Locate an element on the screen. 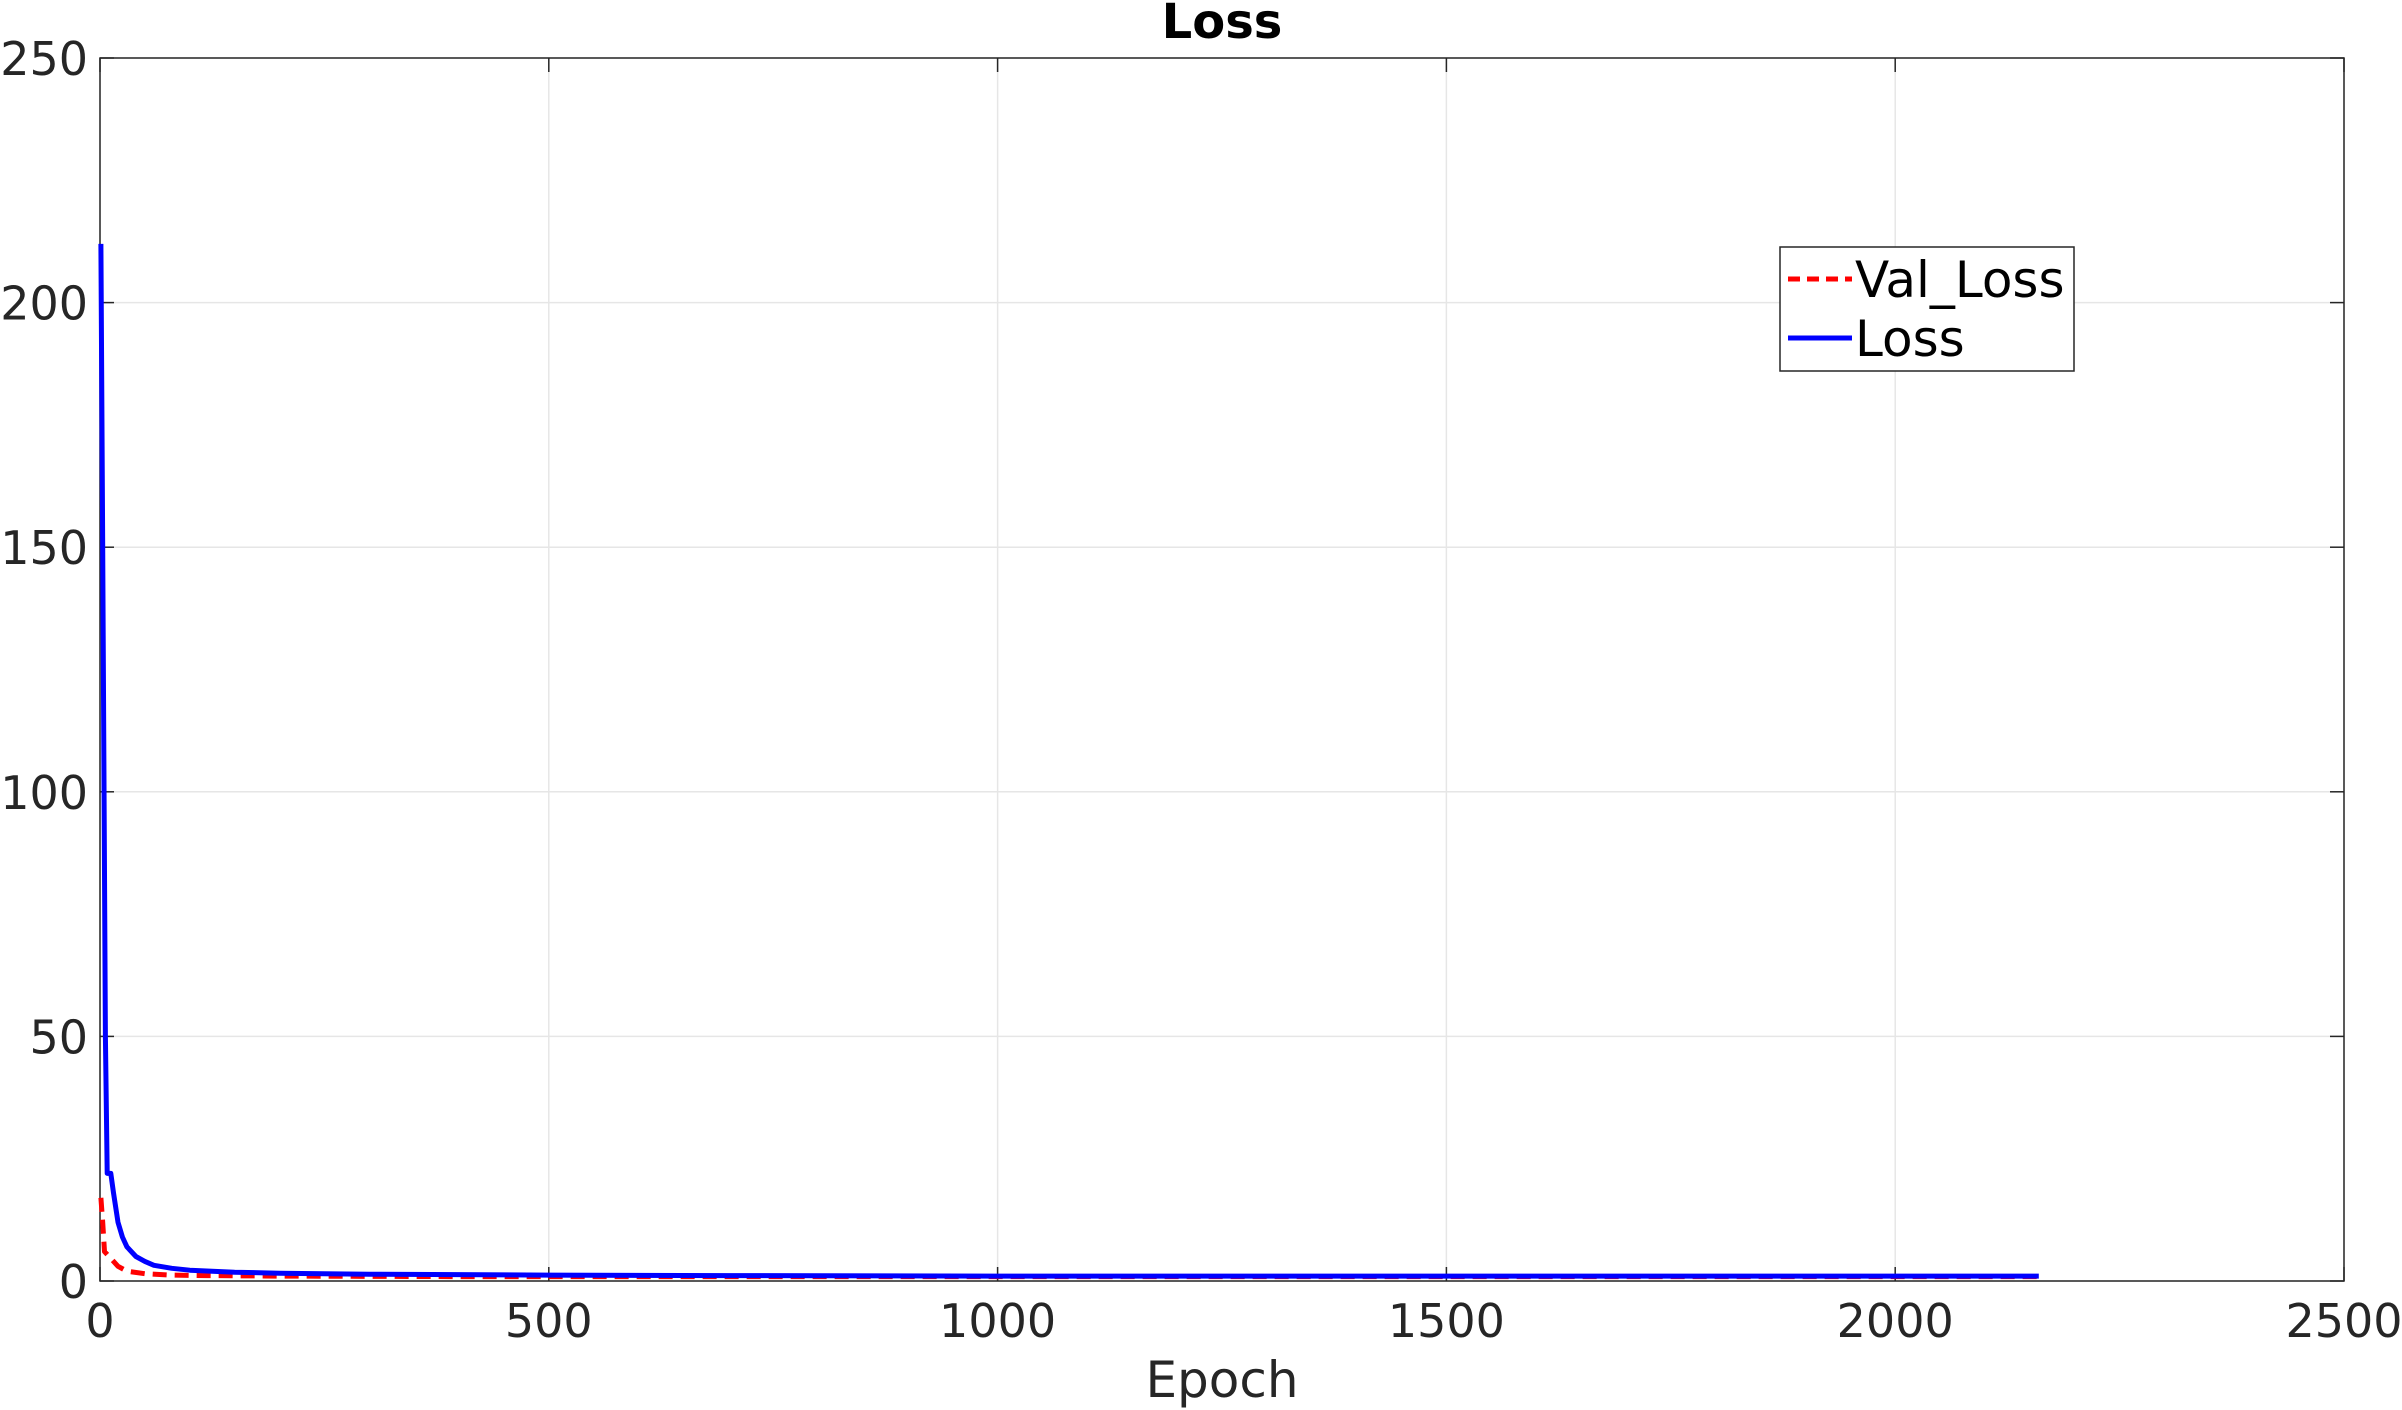  y-tick-label: 50 is located at coordinates (58, 1037).